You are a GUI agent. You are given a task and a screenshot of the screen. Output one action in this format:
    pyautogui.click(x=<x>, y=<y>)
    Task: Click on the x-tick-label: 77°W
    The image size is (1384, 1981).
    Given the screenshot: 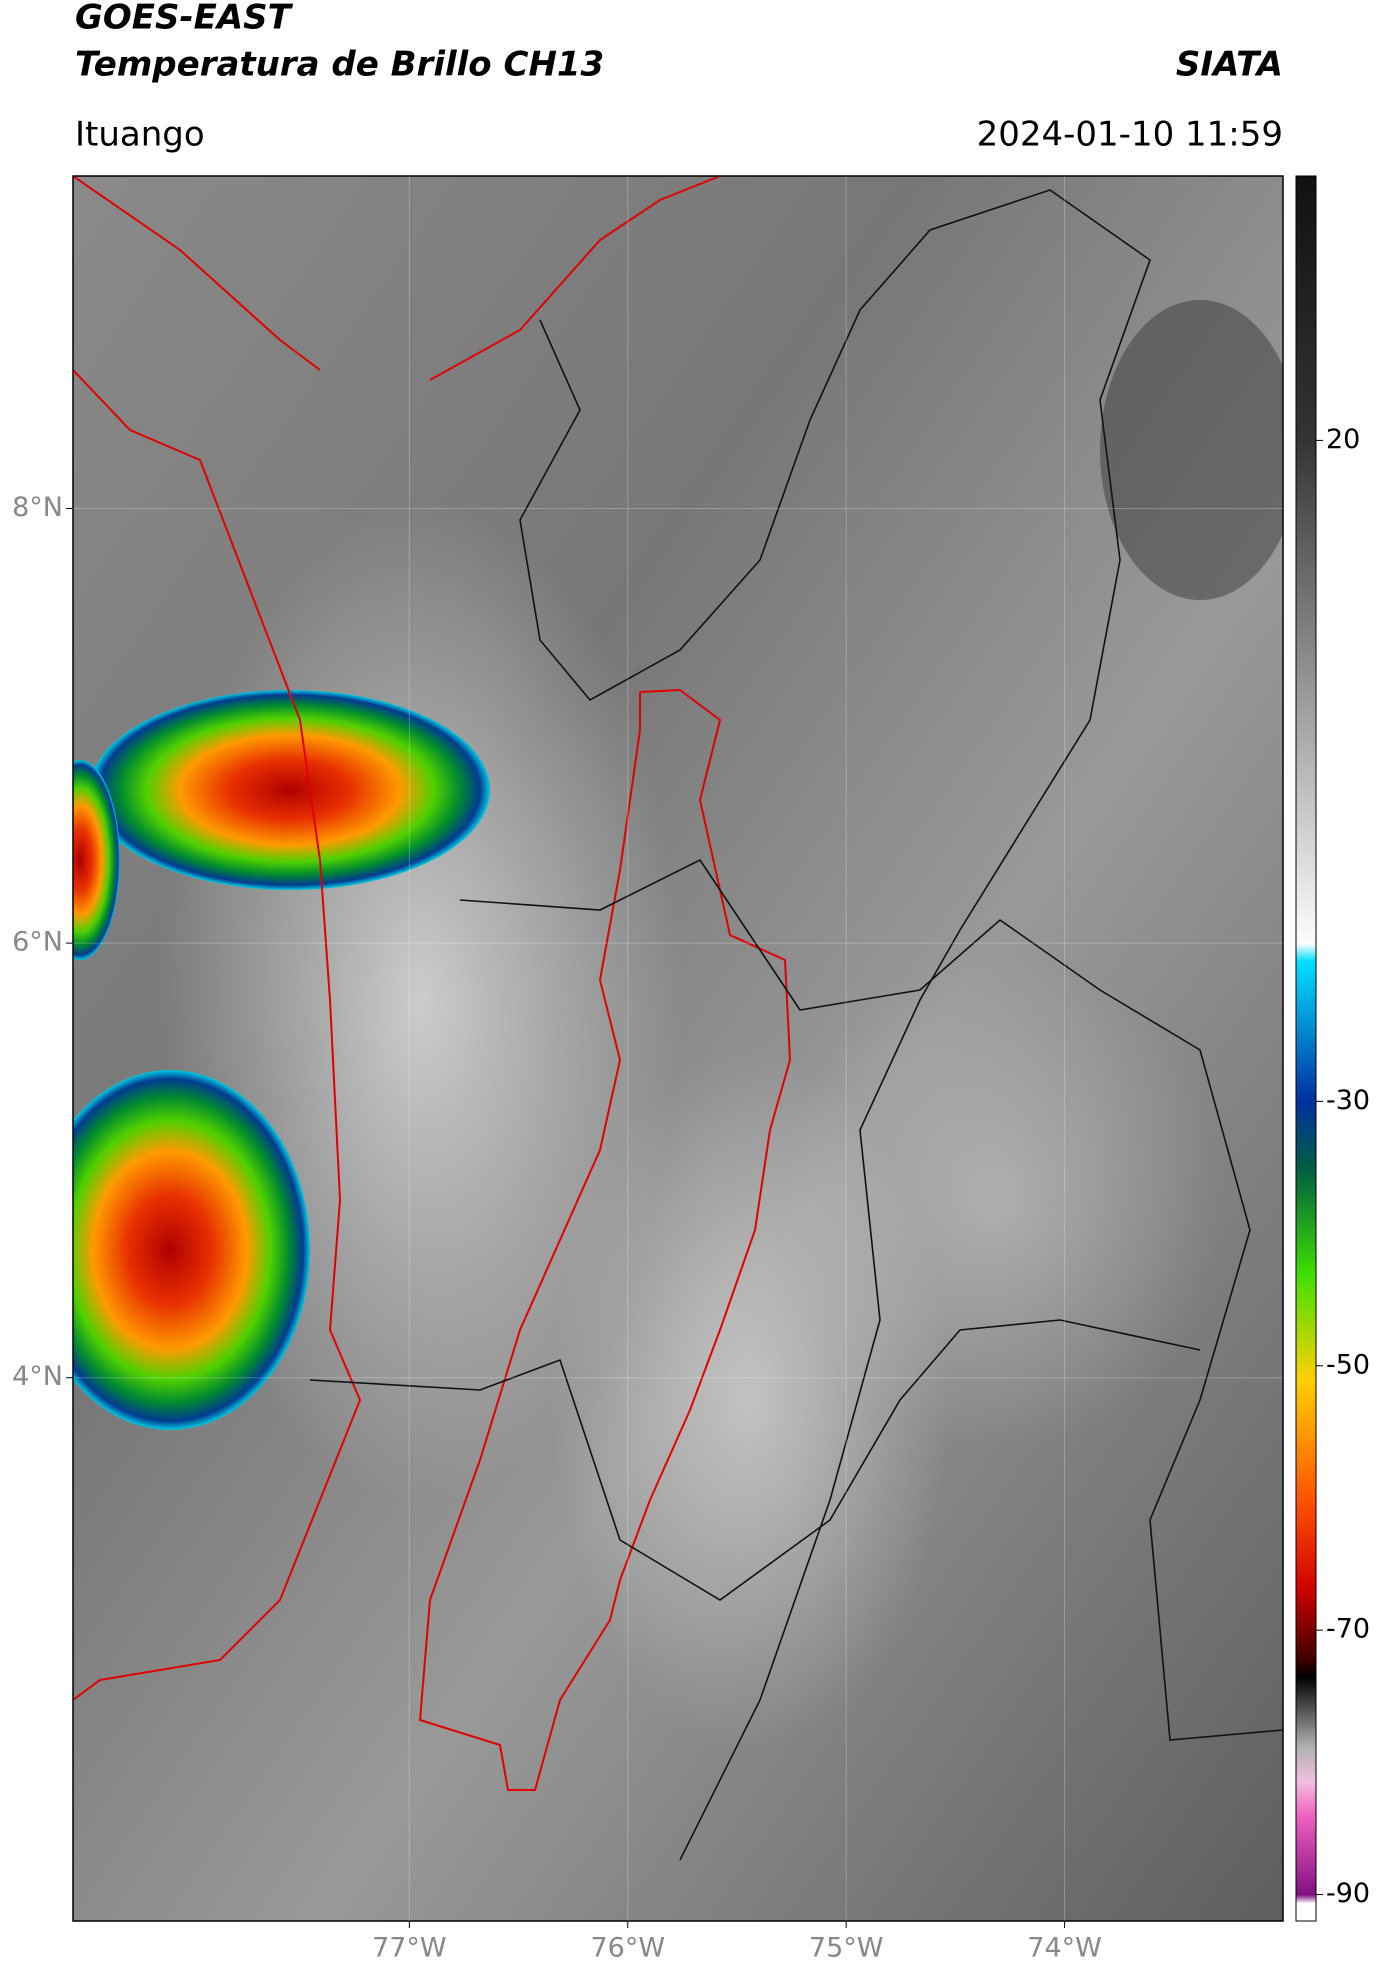 What is the action you would take?
    pyautogui.click(x=409, y=1948)
    